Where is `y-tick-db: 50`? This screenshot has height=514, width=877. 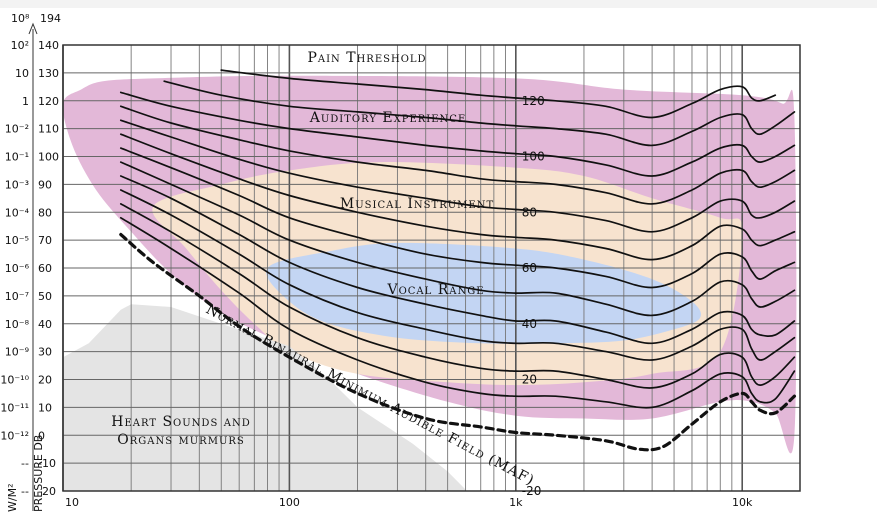
y-tick-db: 50 is located at coordinates (45, 296).